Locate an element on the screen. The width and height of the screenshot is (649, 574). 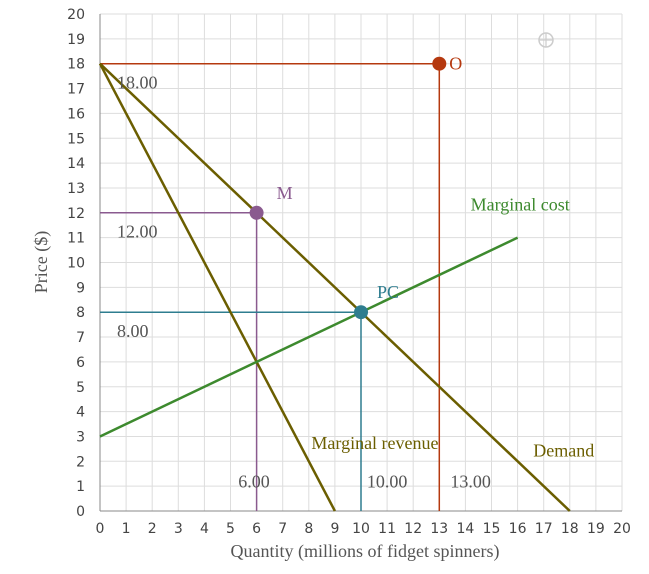
series-label: Demand is located at coordinates (563, 450).